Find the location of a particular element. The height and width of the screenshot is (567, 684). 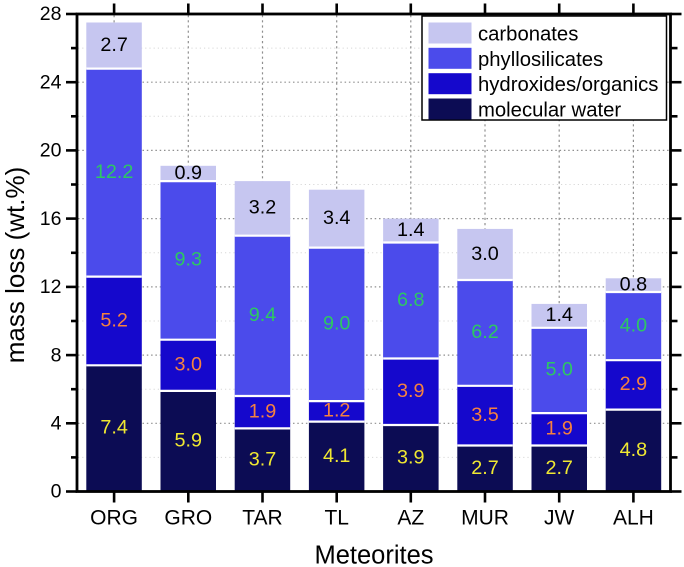

svg-text: 4 is located at coordinates (56, 424).